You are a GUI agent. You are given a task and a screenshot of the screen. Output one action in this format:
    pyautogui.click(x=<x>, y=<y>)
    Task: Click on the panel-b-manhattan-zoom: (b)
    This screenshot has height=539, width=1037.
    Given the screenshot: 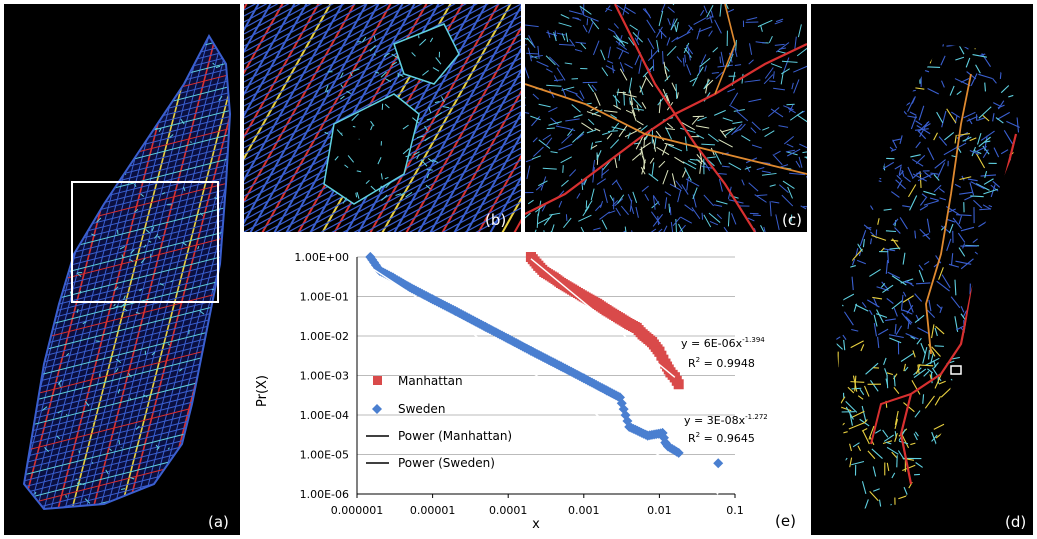 What is the action you would take?
    pyautogui.click(x=382, y=118)
    